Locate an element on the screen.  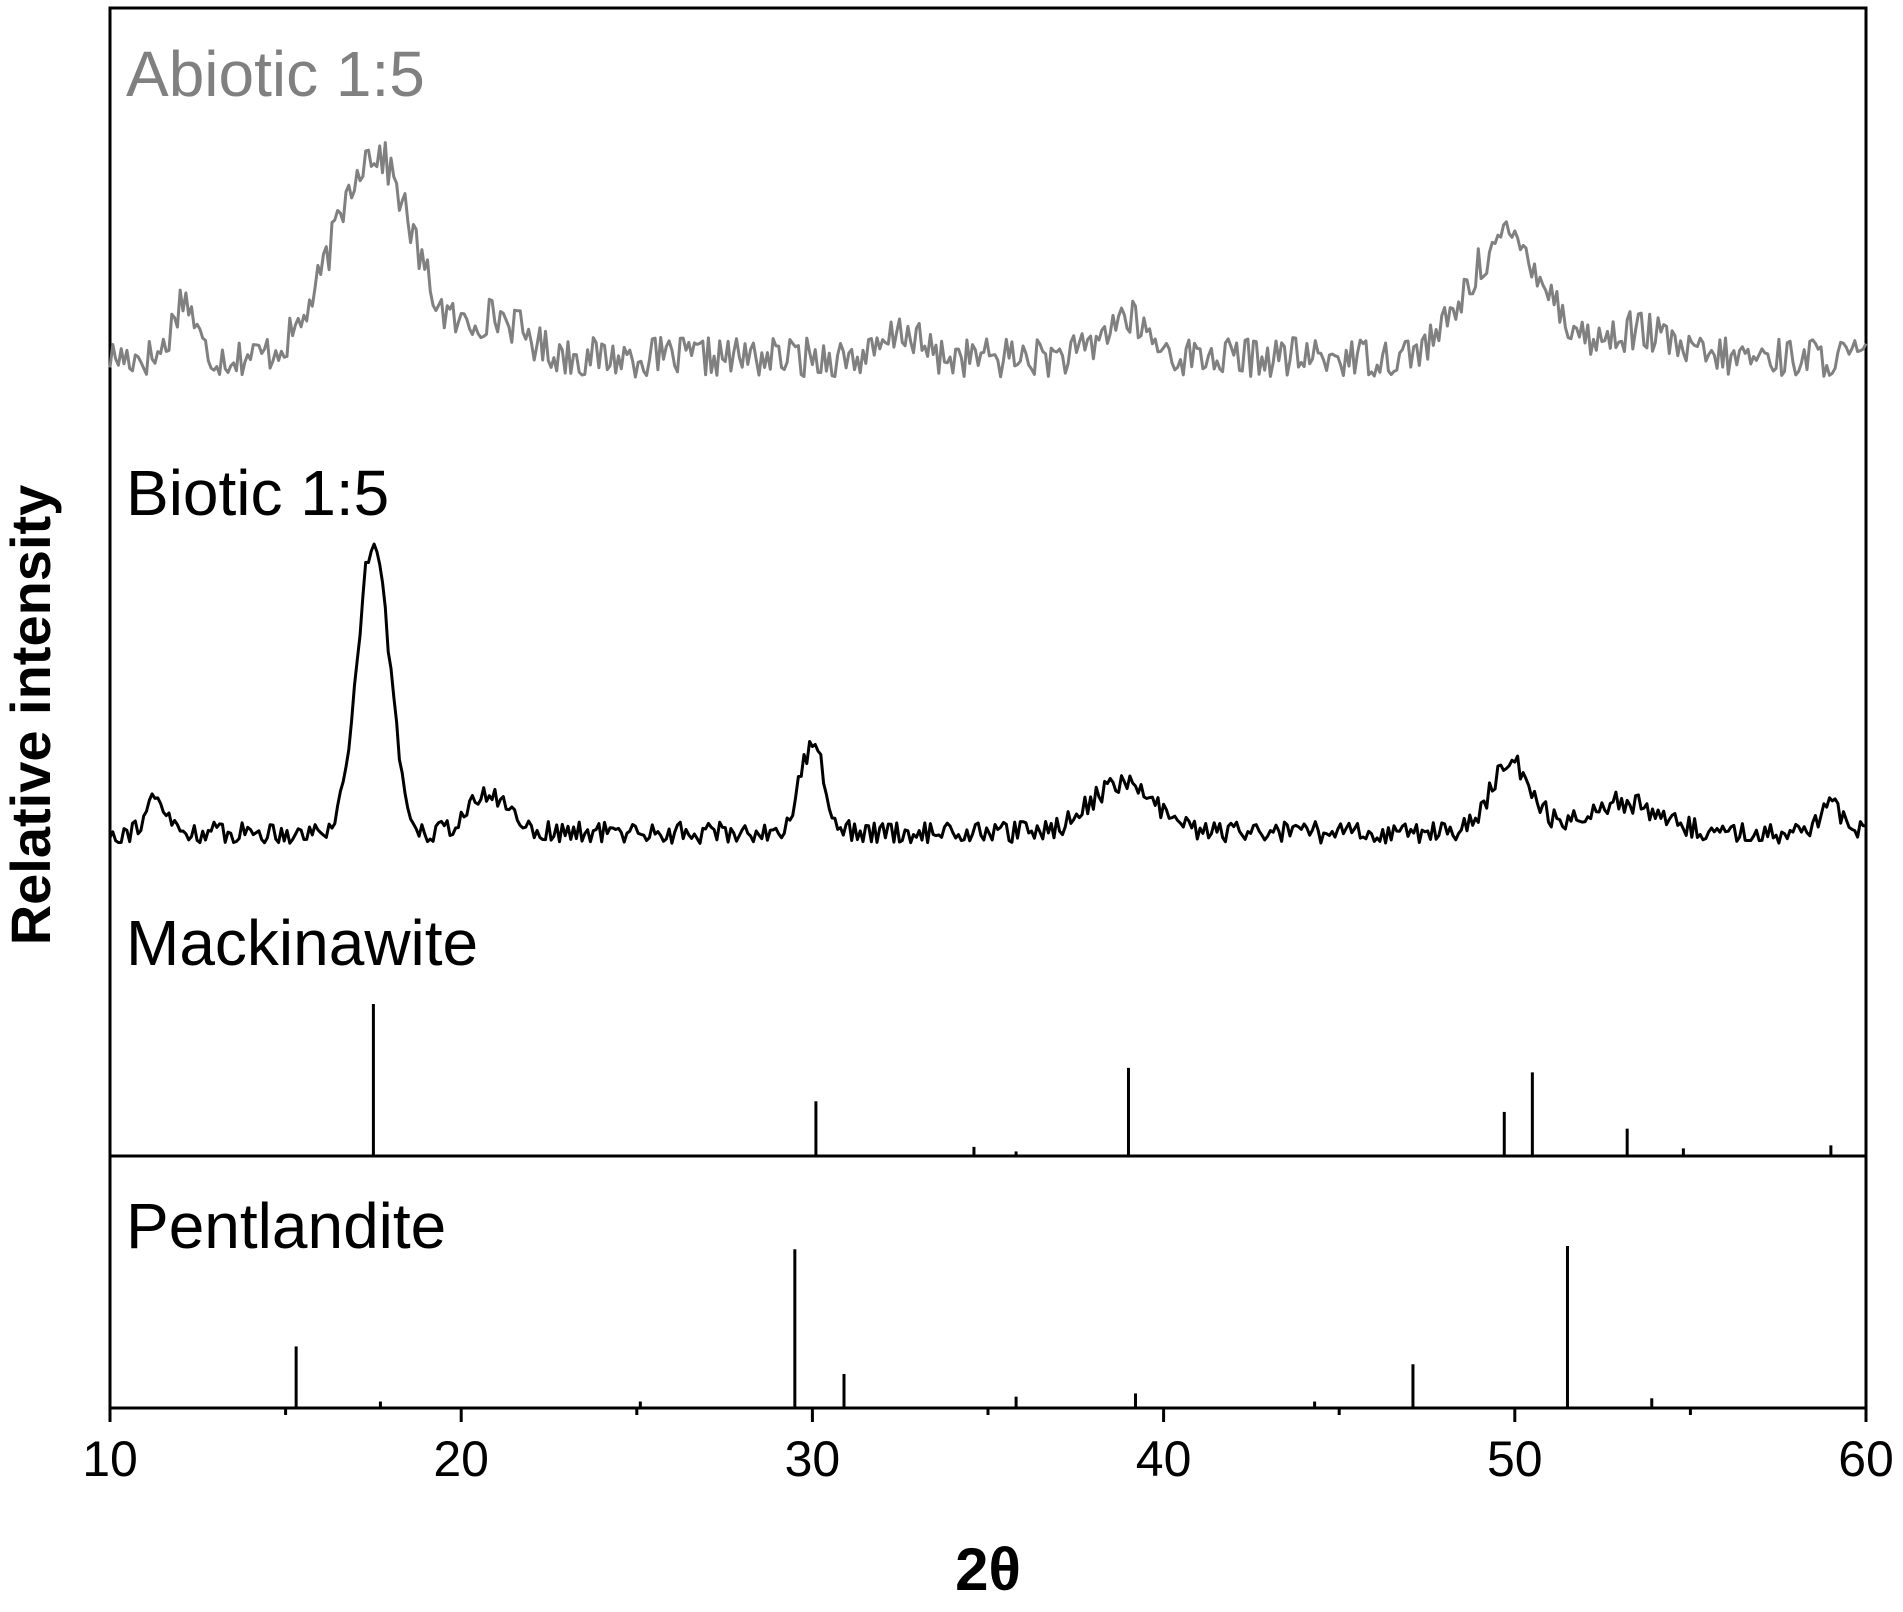
x-axis-ticks: 10 20 30 40 50 60 is located at coordinates (988, 1447).